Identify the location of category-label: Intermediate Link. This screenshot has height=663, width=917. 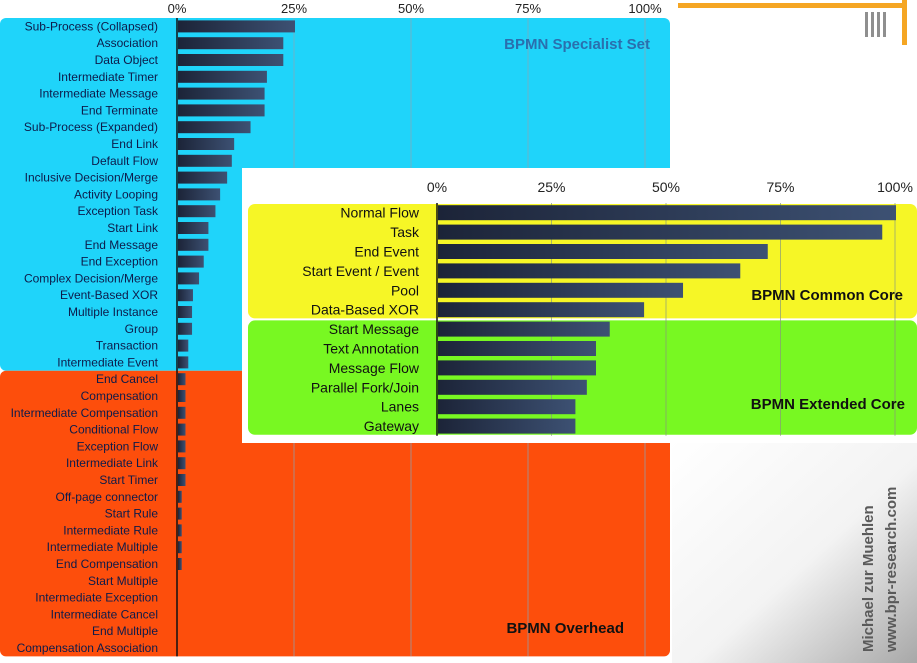
(112, 463).